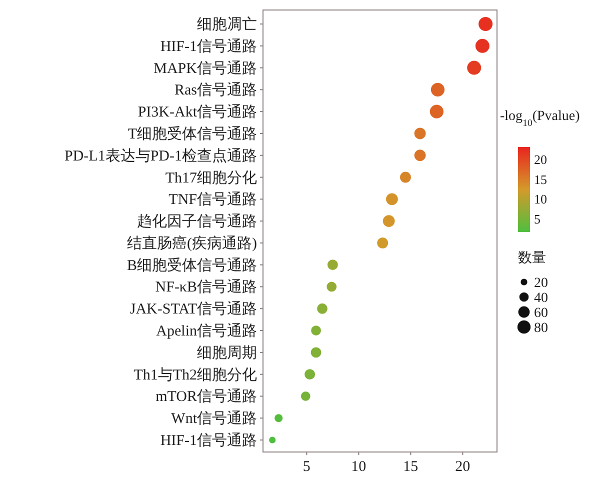 Image resolution: width=608 pixels, height=477 pixels. I want to click on legend-label: 80, so click(541, 328).